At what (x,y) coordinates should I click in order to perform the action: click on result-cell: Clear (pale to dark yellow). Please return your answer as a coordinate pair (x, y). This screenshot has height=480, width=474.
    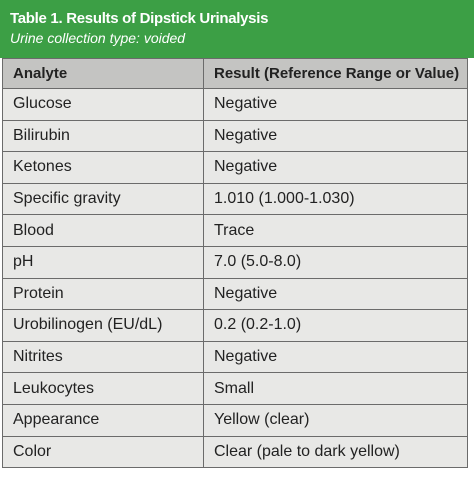
    Looking at the image, I should click on (335, 452).